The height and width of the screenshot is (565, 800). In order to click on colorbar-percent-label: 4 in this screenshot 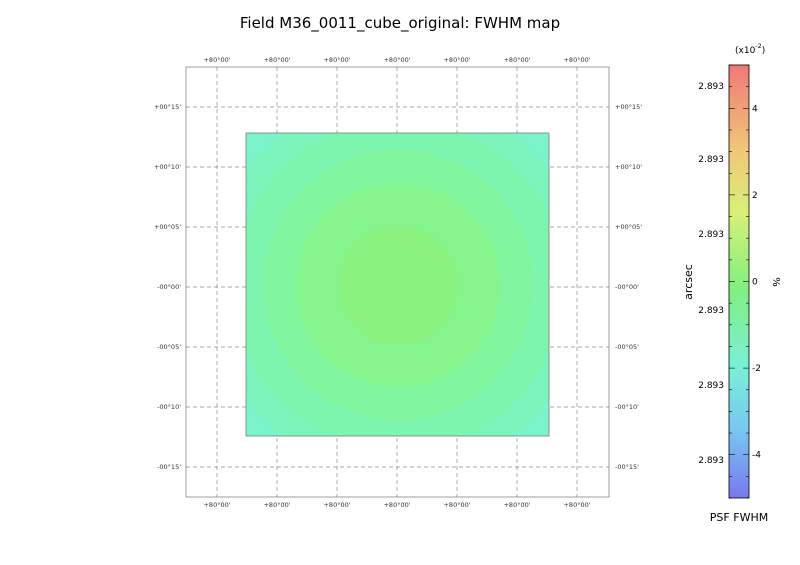, I will do `click(755, 109)`.